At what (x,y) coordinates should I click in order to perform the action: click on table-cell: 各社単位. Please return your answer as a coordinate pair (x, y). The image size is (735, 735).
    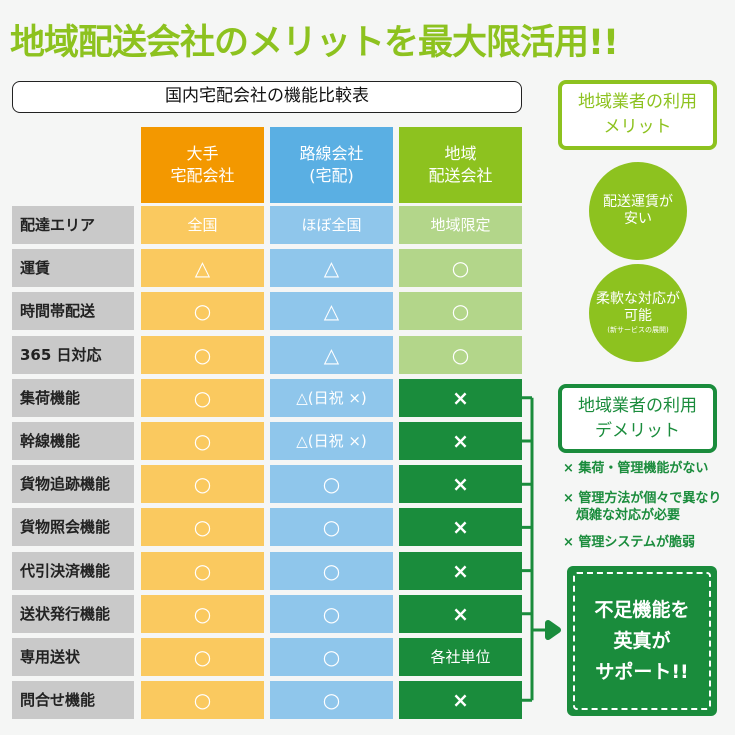
    Looking at the image, I should click on (460, 657).